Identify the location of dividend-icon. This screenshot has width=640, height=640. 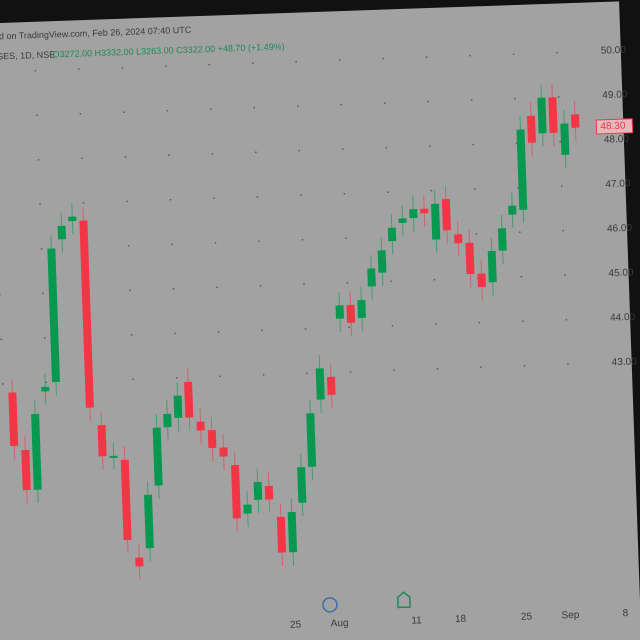
(403, 600).